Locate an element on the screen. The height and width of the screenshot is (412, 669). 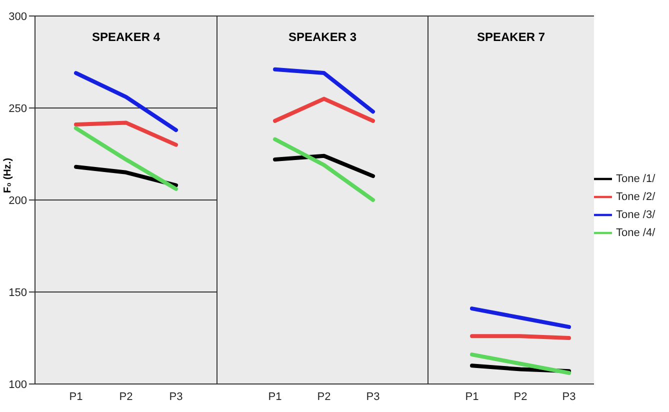
text: SPEAKER 4 is located at coordinates (126, 37).